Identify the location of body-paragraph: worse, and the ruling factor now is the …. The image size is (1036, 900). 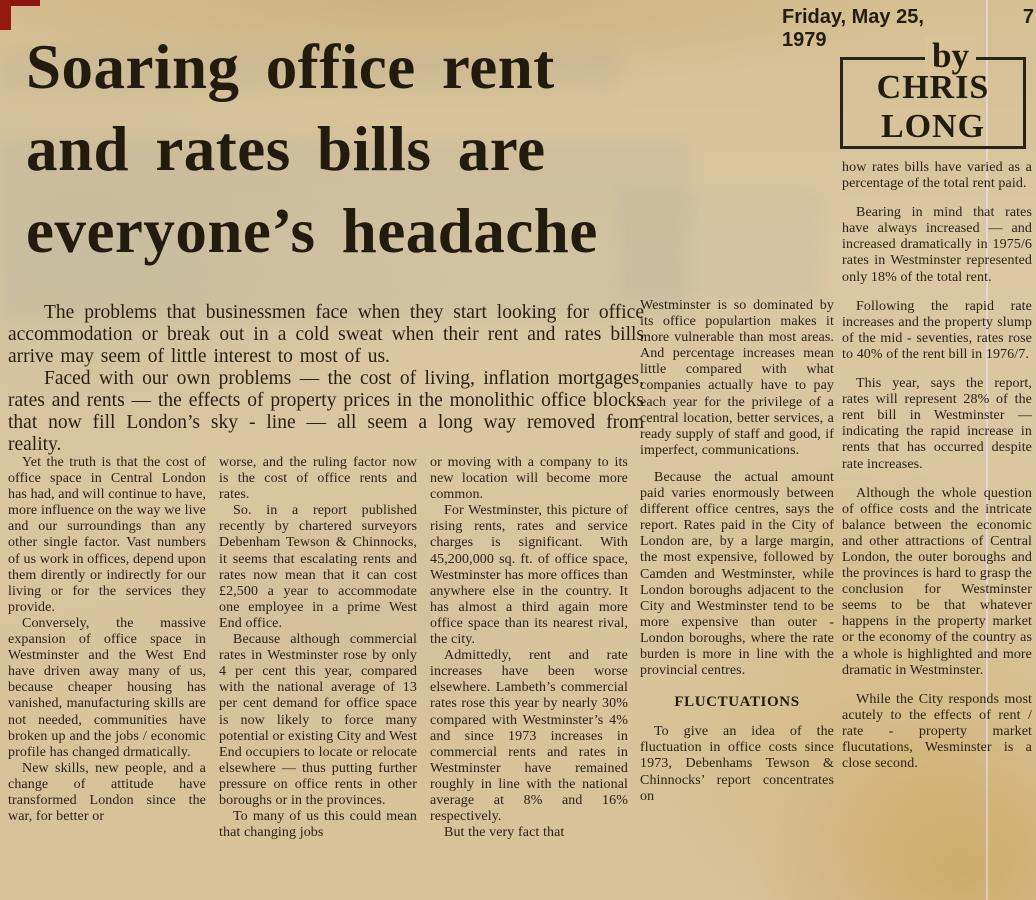
(318, 479).